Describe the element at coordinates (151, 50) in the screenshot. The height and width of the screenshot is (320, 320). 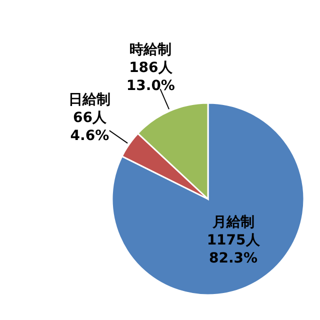
I see `slice-label: 時給制` at that location.